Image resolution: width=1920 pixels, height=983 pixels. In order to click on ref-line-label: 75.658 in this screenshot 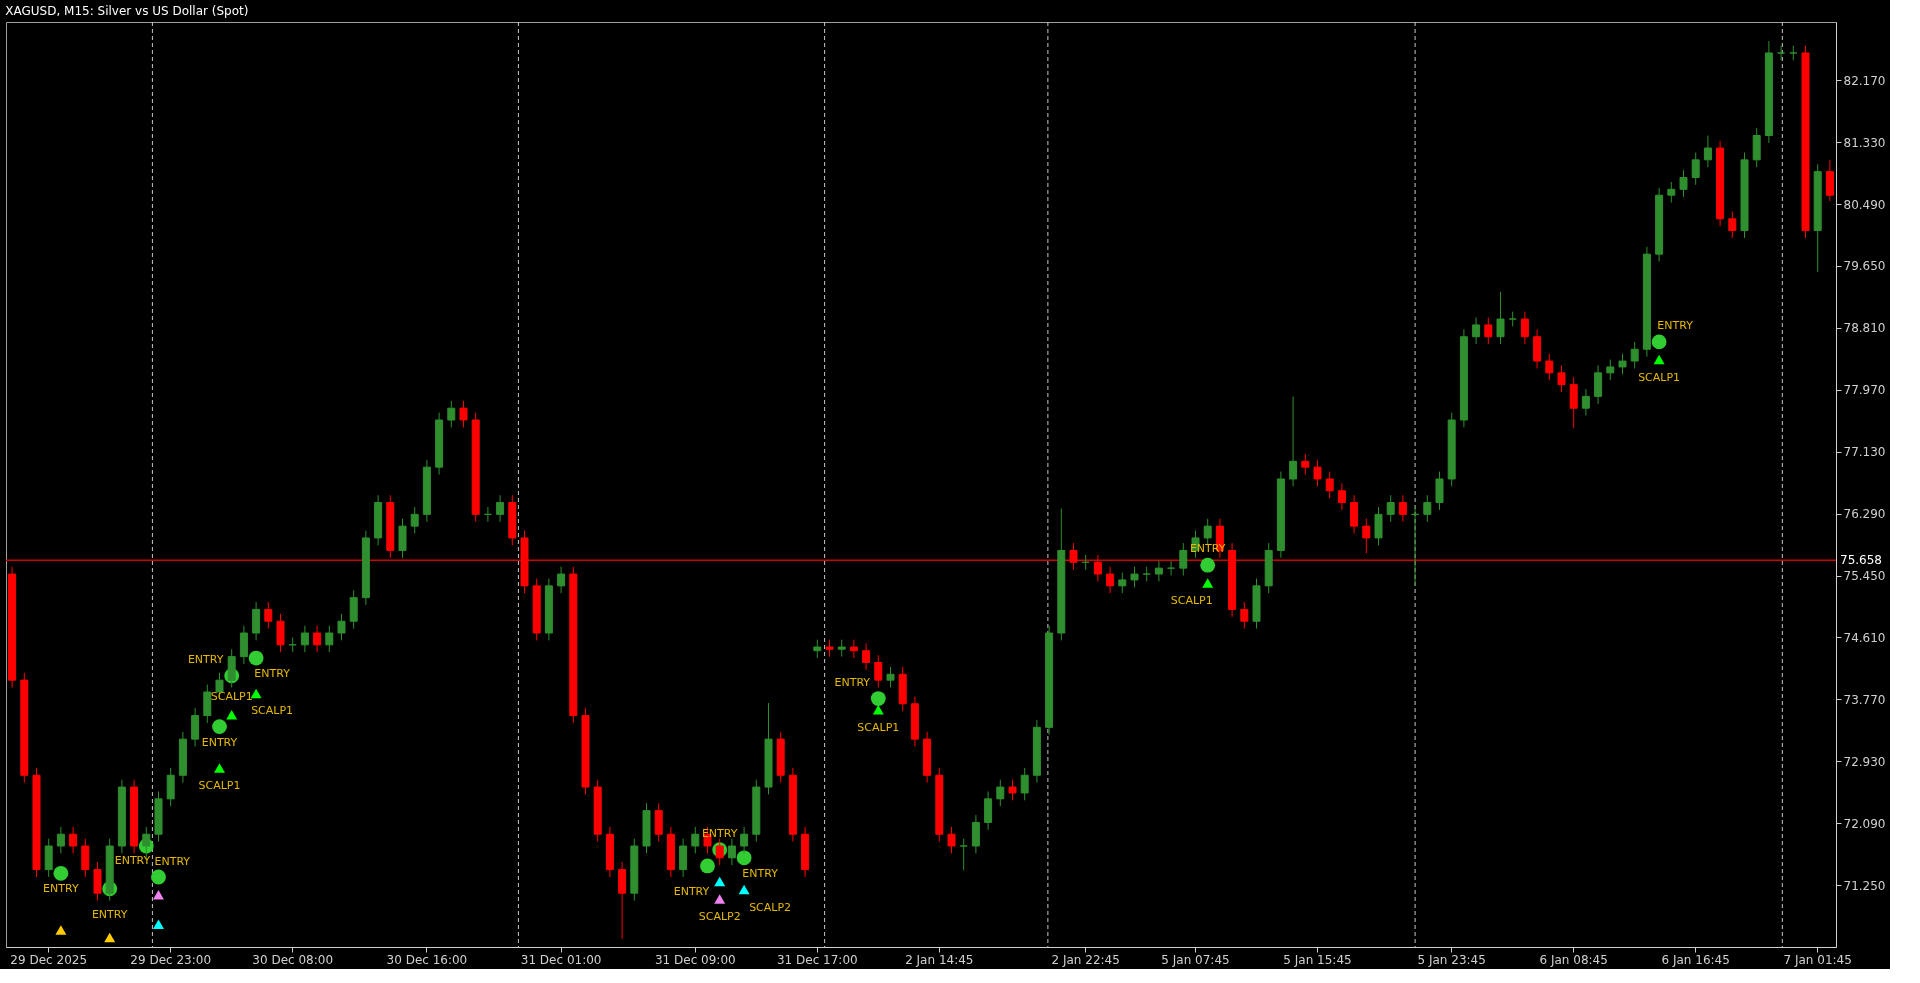, I will do `click(1861, 560)`.